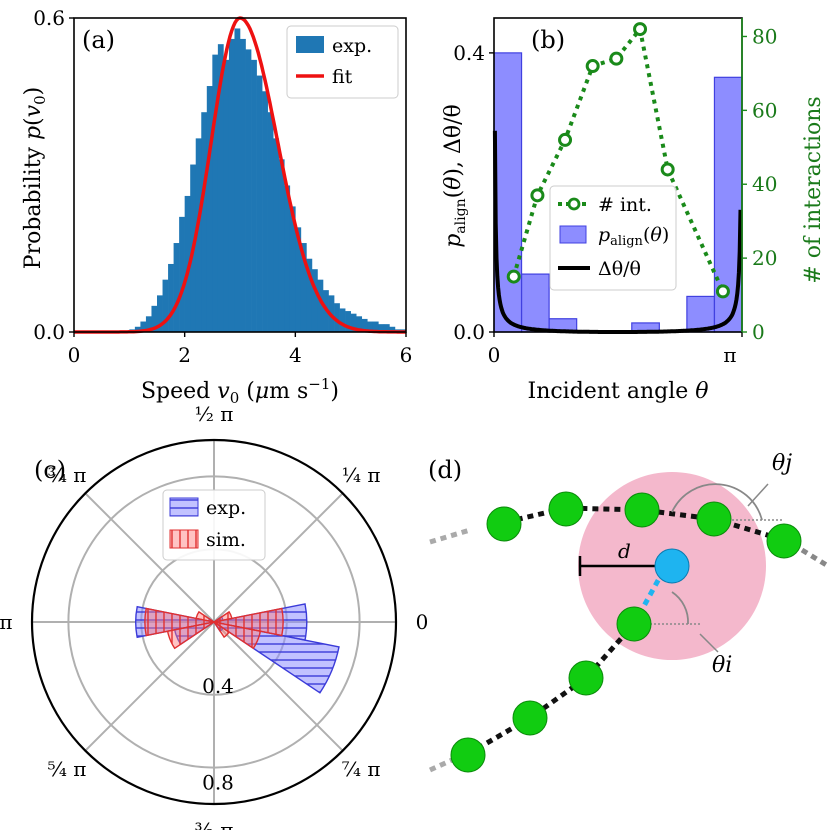 This screenshot has height=830, width=830. I want to click on c-legend-exp-swatch, so click(184, 507).